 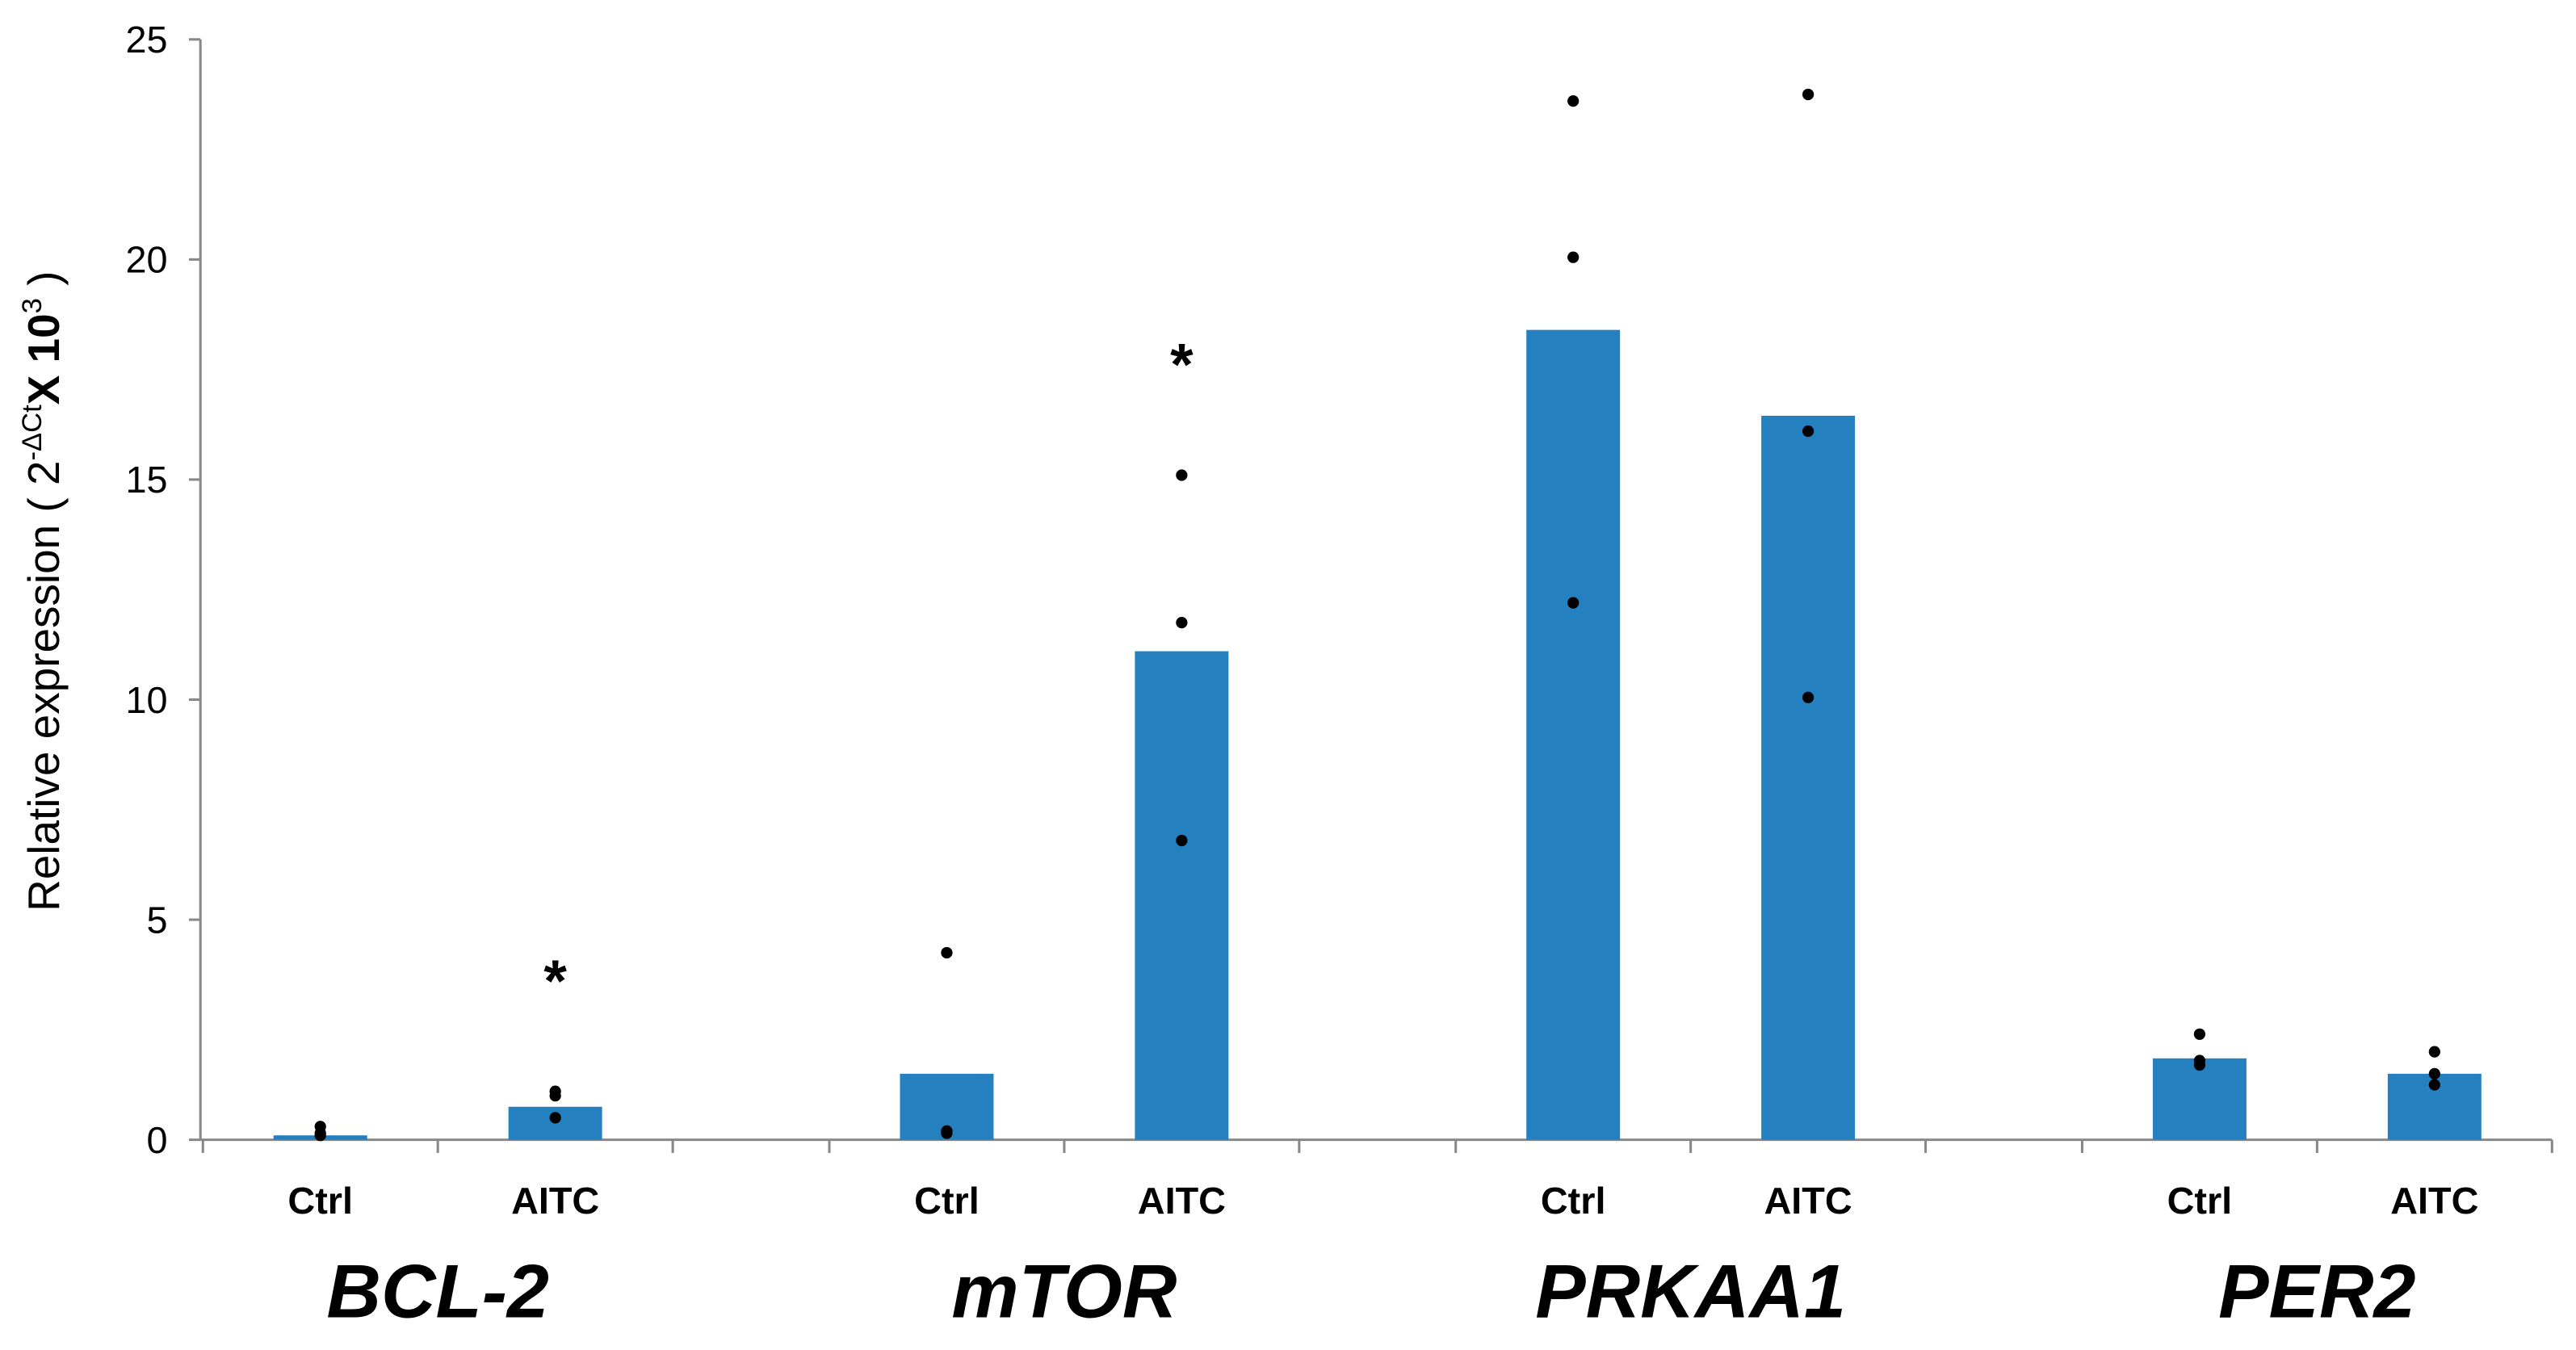 I want to click on y-tick-label: 10, so click(x=146, y=700).